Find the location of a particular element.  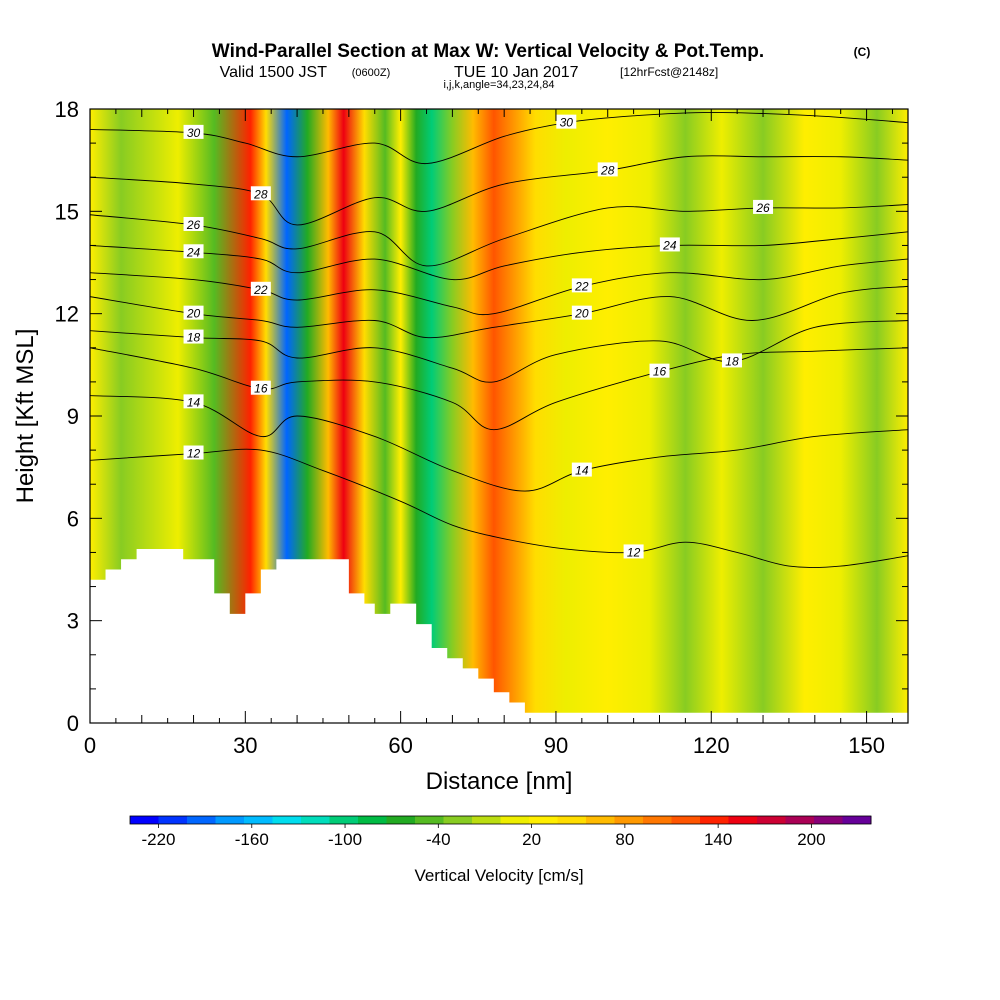

colorbar-tick-label: 200 is located at coordinates (811, 839).